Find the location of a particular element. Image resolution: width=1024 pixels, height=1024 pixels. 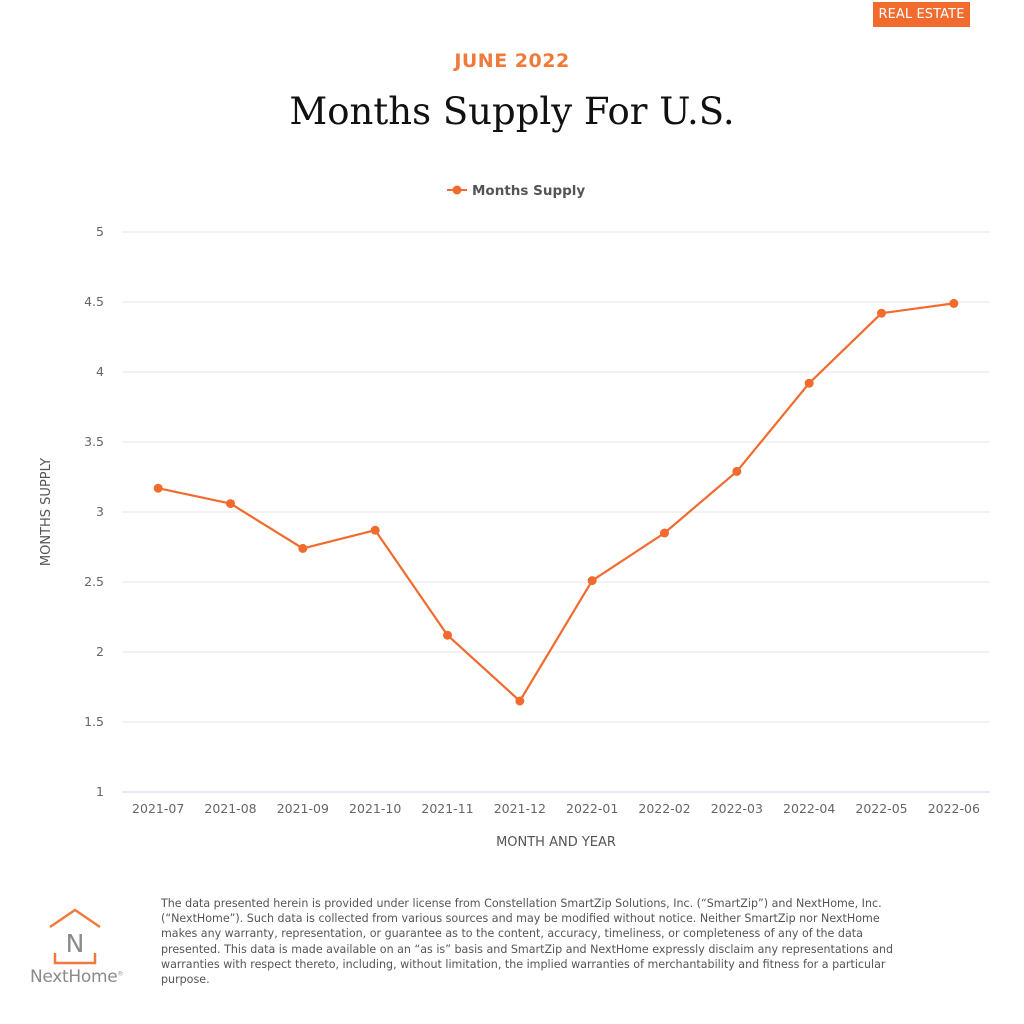

brand-text: NextHome is located at coordinates (74, 977).